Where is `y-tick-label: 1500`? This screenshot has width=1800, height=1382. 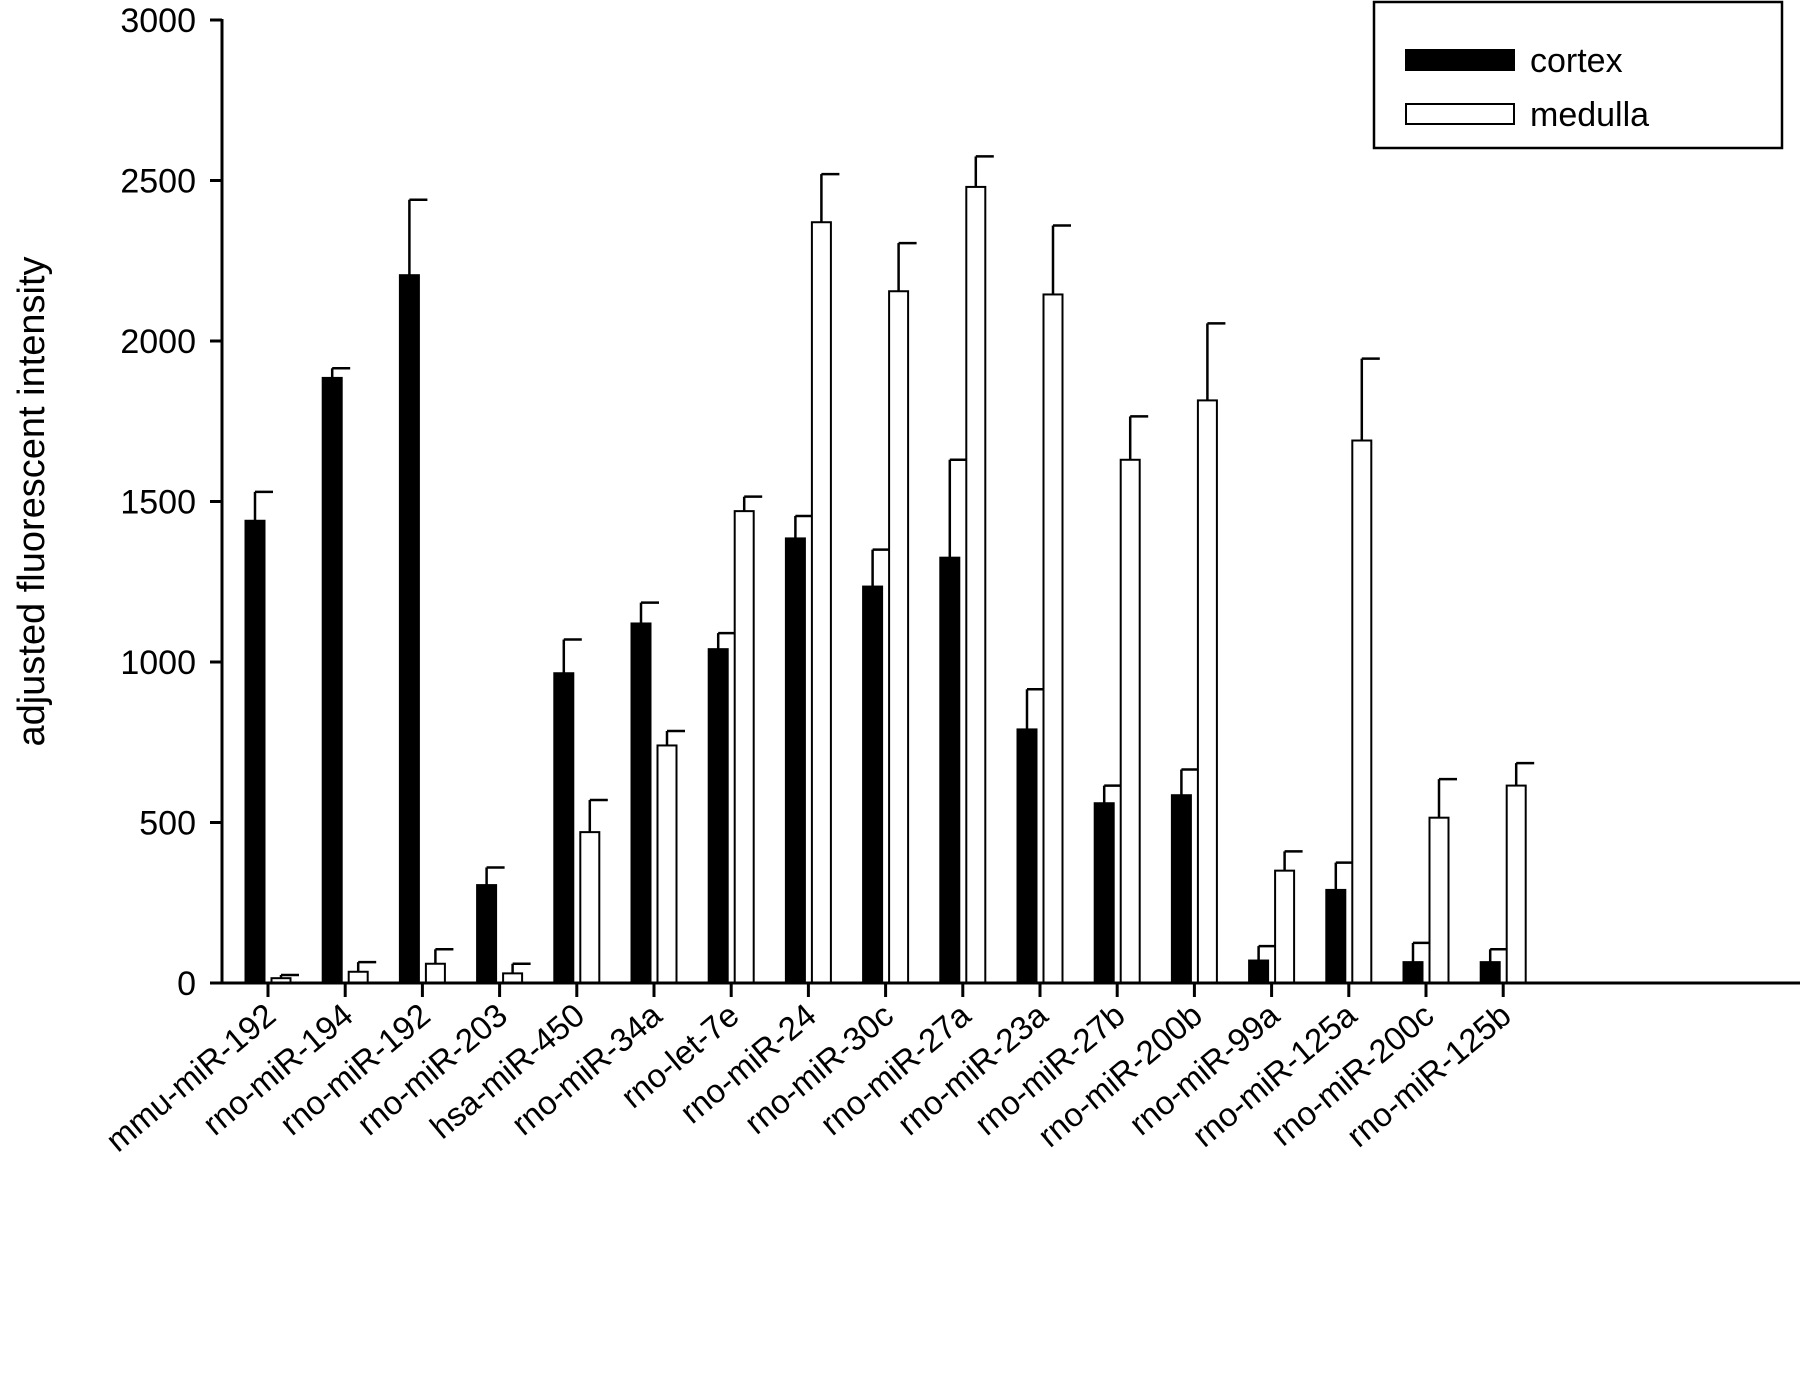
y-tick-label: 1500 is located at coordinates (158, 503).